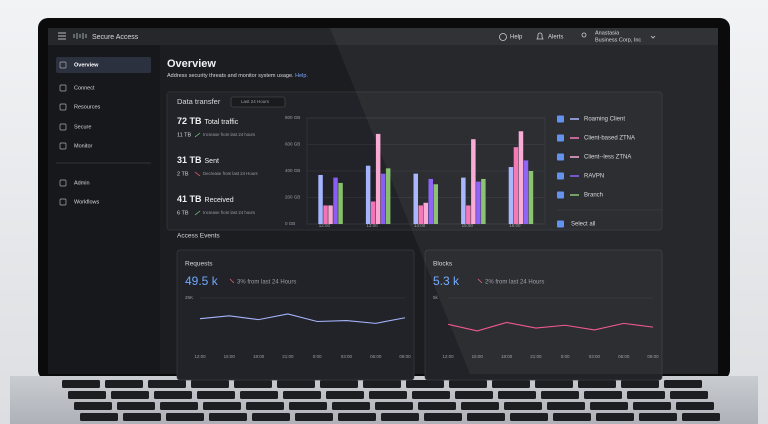  Describe the element at coordinates (198, 160) in the screenshot. I see `stat: 31 TB Sent` at that location.